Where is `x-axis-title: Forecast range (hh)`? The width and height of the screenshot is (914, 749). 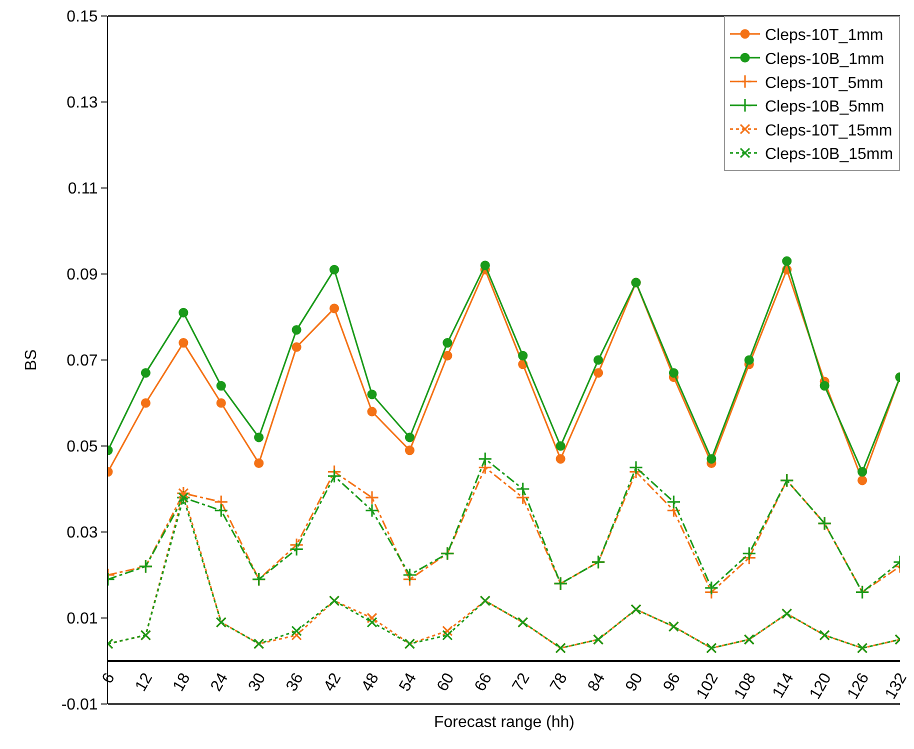 x-axis-title: Forecast range (hh) is located at coordinates (504, 722).